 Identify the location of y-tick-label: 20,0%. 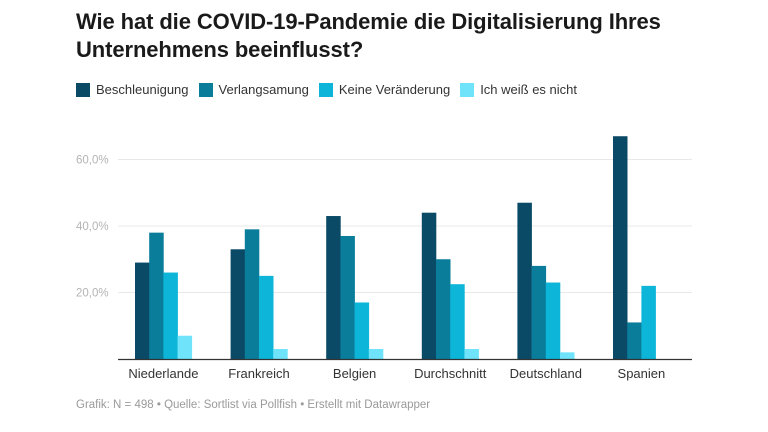
(92, 294).